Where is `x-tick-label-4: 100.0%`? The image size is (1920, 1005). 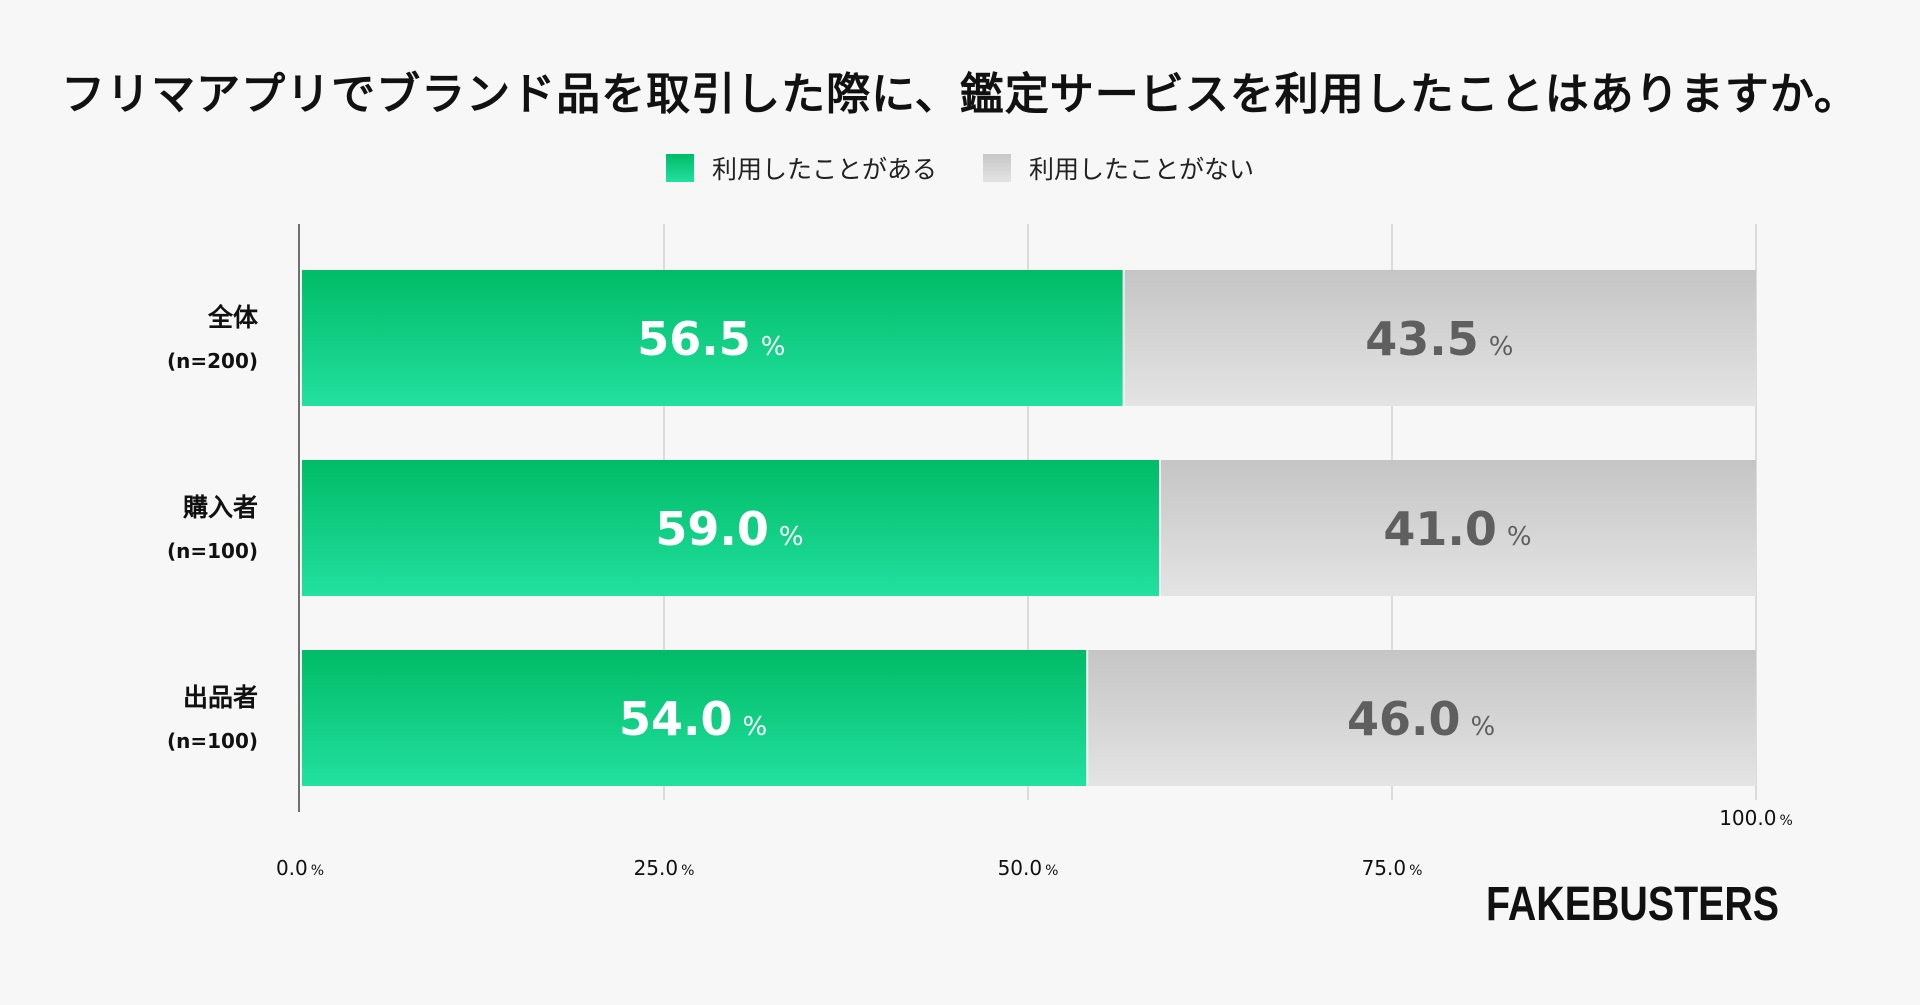 x-tick-label-4: 100.0% is located at coordinates (1756, 818).